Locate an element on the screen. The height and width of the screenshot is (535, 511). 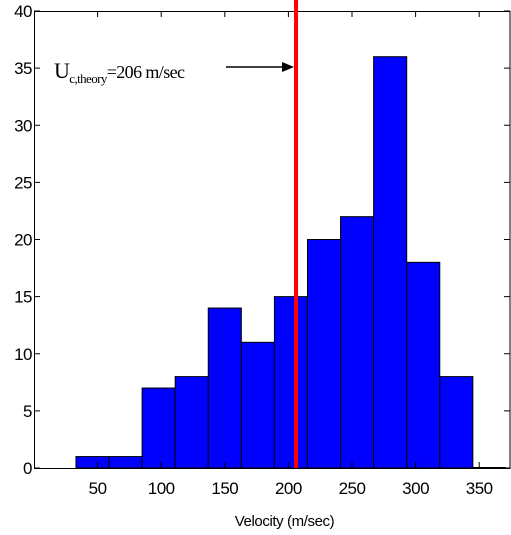
x-tick-label: 200 is located at coordinates (288, 488).